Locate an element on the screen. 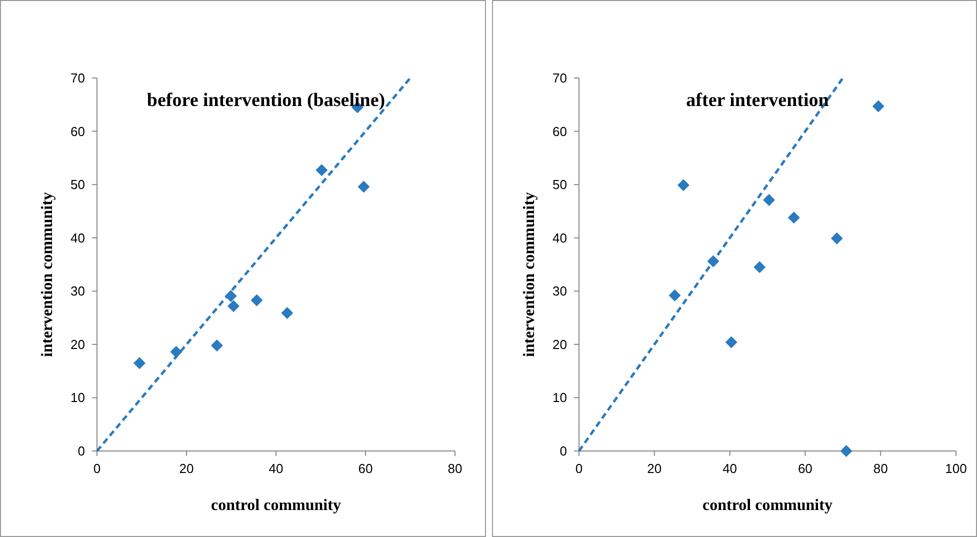 Image resolution: width=977 pixels, height=537 pixels. text: before intervention (baseline) is located at coordinates (266, 100).